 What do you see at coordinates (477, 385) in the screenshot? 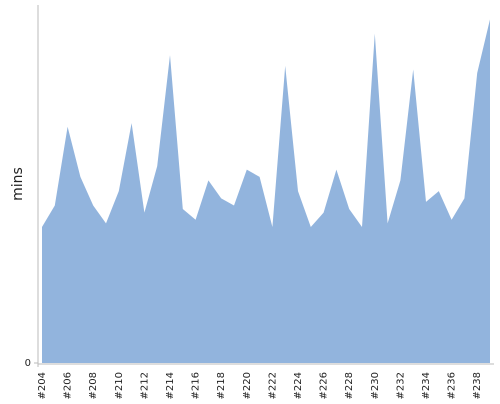
I see `x-tick-label: #238` at bounding box center [477, 385].